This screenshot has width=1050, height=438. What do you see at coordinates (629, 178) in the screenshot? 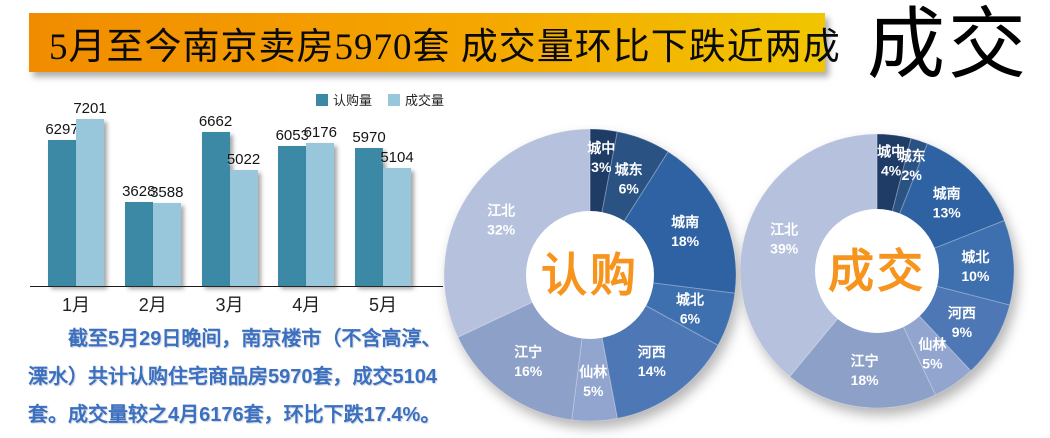
I see `donut-segment-label: 城东 6%` at bounding box center [629, 178].